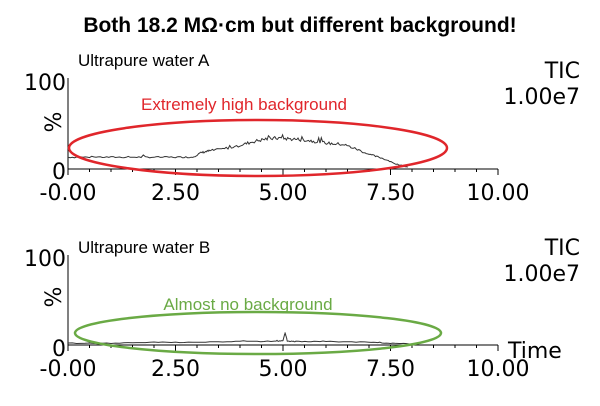 Image resolution: width=600 pixels, height=406 pixels. I want to click on panel-a-tic-label: TIC, so click(562, 71).